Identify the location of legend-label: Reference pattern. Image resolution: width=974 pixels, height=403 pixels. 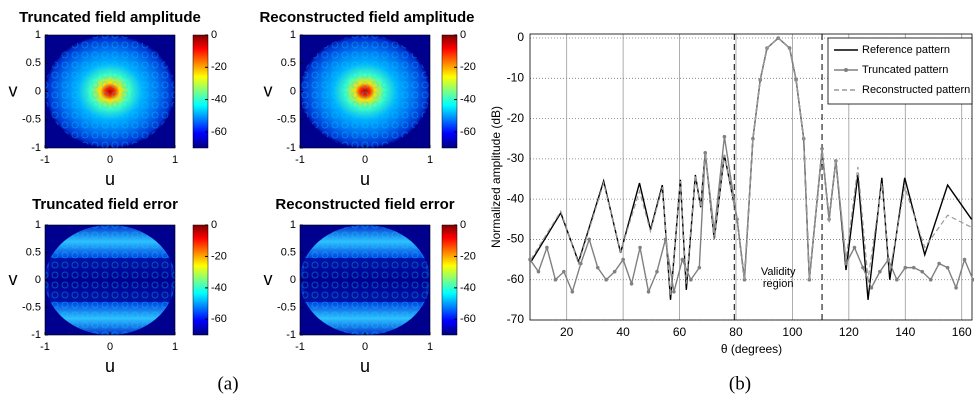
(906, 50).